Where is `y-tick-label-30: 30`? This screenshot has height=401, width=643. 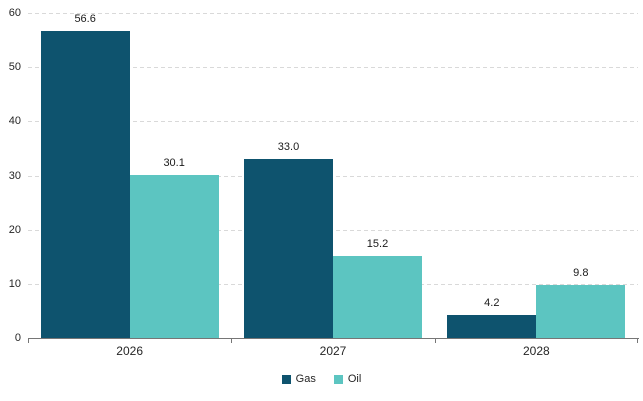 y-tick-label-30: 30 is located at coordinates (14, 175).